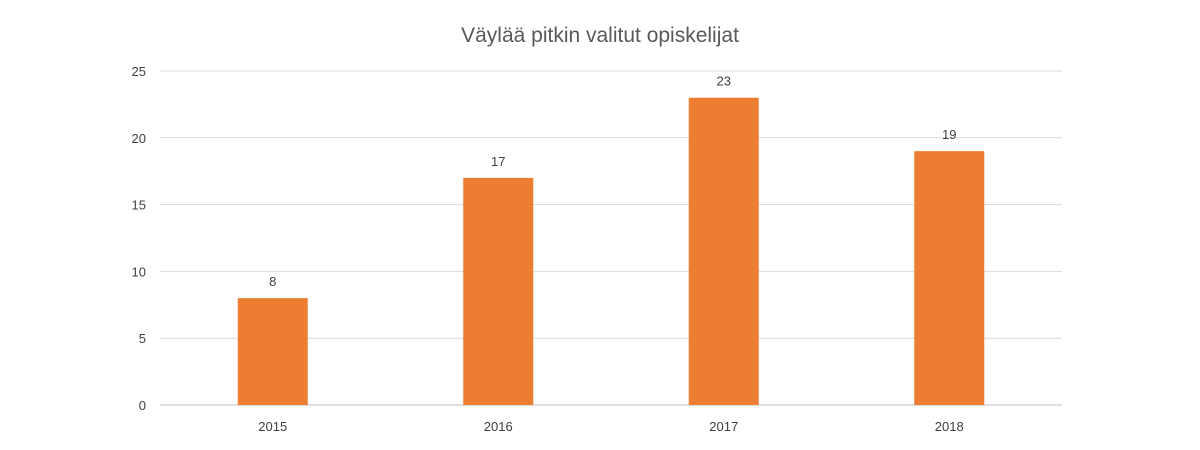 This screenshot has width=1200, height=450. Describe the element at coordinates (723, 251) in the screenshot. I see `bar-2017` at that location.